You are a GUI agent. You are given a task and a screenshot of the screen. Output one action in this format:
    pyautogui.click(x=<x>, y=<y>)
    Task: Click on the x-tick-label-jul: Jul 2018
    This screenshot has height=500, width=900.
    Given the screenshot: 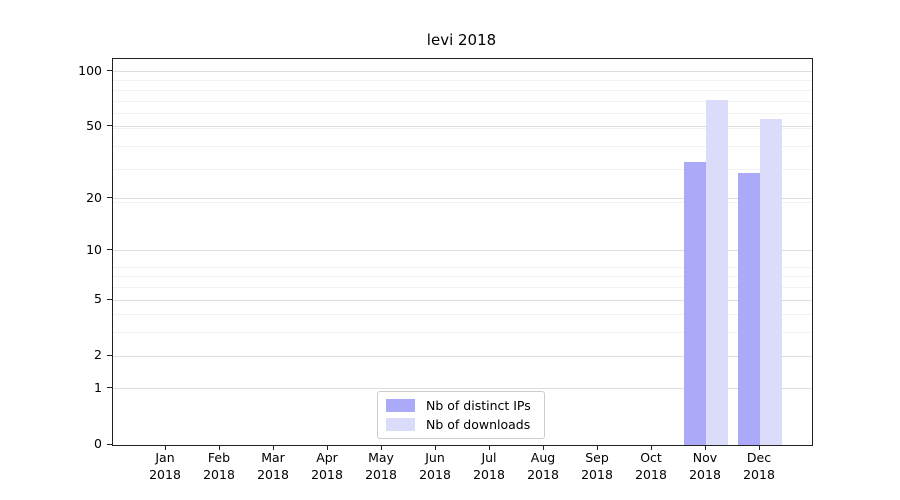 What is the action you would take?
    pyautogui.click(x=489, y=466)
    